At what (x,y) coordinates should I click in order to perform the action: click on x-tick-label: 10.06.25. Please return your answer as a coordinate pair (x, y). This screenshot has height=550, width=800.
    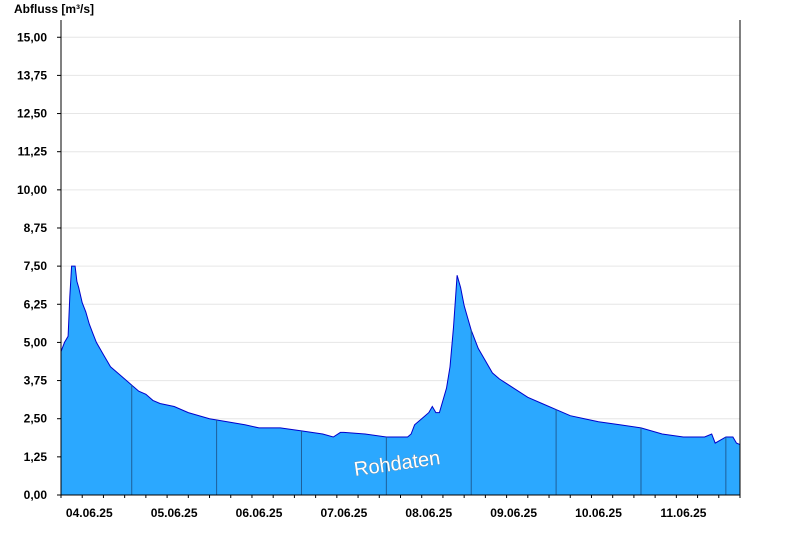
    Looking at the image, I should click on (598, 513).